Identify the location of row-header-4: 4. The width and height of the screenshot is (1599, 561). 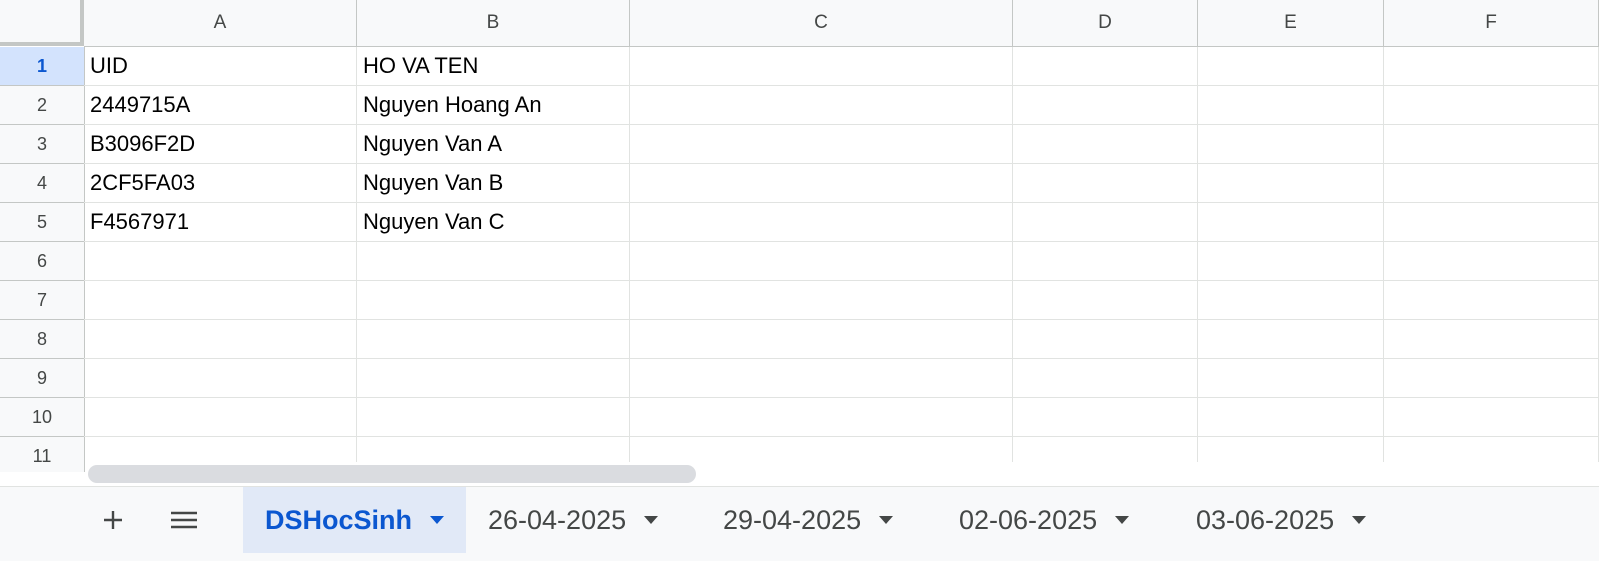
(42, 183).